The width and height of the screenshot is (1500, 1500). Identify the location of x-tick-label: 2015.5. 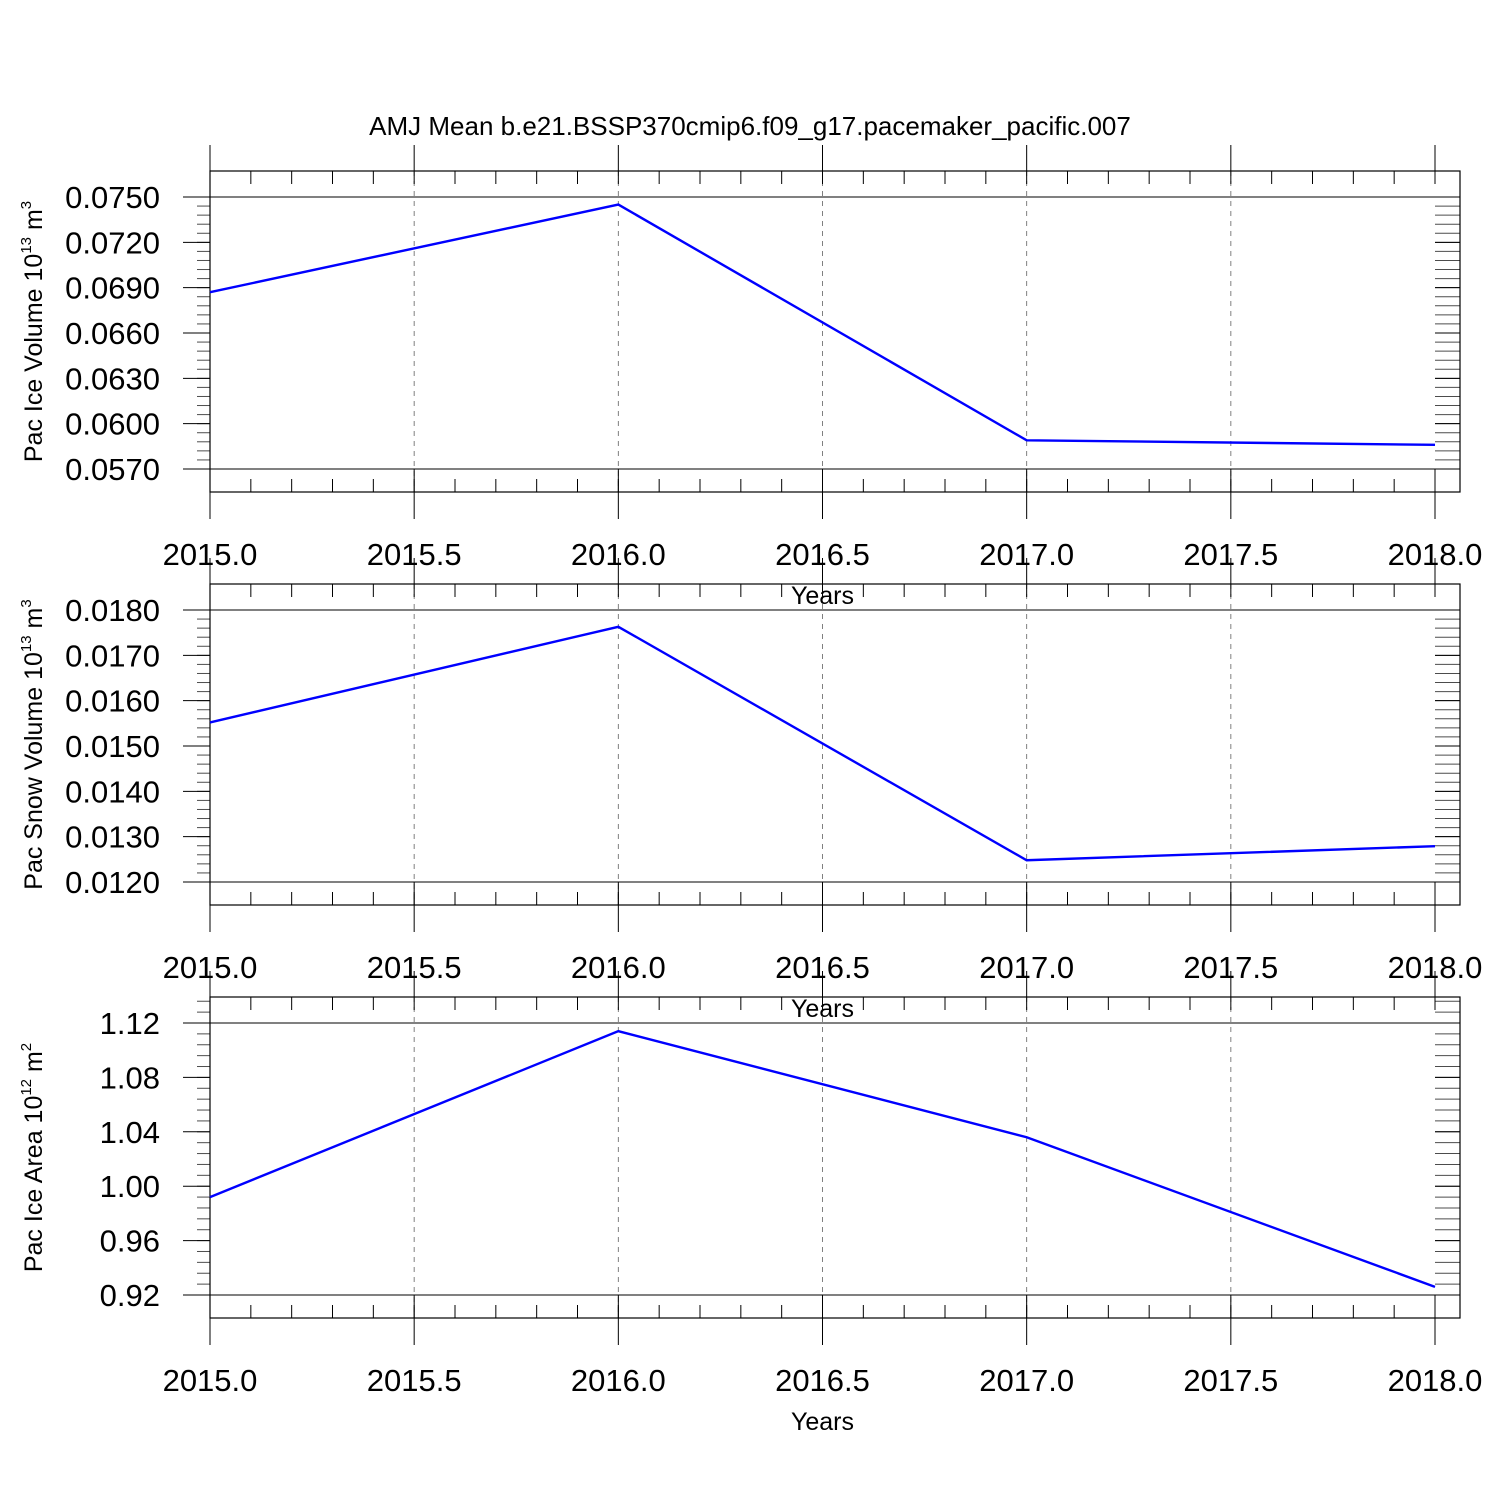
(414, 1380).